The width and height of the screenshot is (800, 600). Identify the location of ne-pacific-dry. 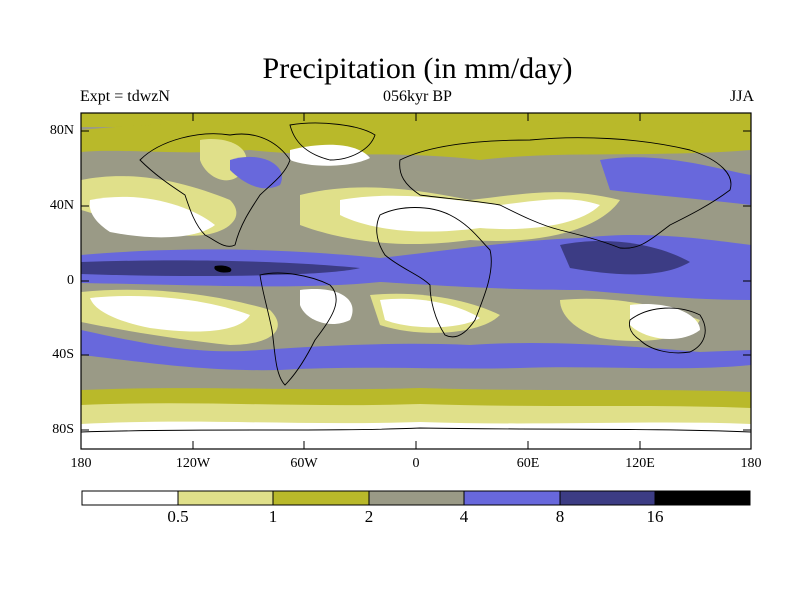
(152, 217).